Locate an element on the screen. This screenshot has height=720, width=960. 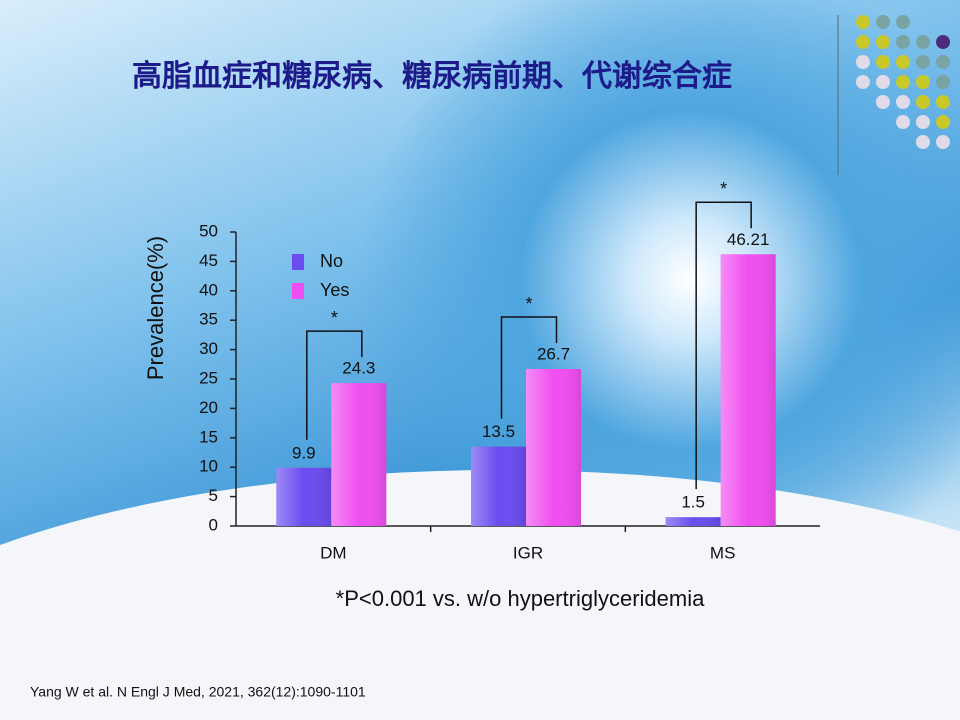
y-tick-label: 0 is located at coordinates (213, 524).